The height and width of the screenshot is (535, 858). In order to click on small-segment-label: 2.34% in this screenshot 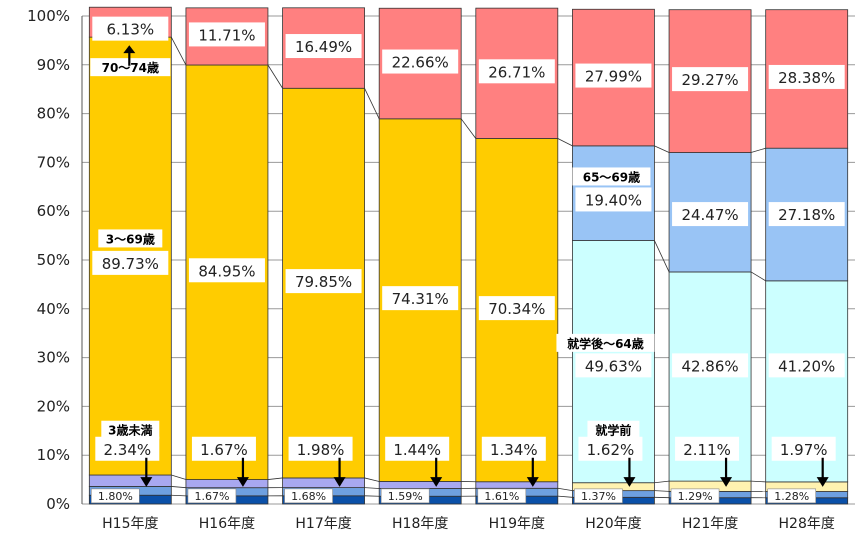, I will do `click(127, 461)`.